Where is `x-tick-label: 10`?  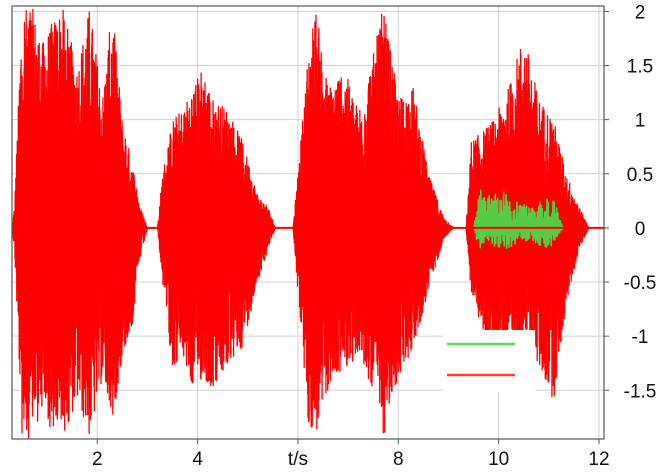 x-tick-label: 10 is located at coordinates (498, 459).